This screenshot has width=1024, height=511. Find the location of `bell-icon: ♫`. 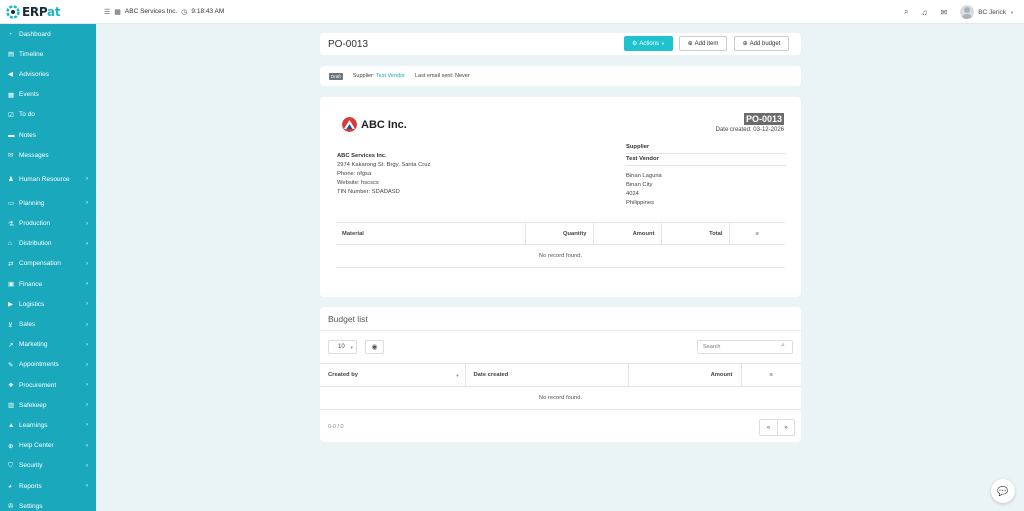

bell-icon: ♫ is located at coordinates (924, 12).